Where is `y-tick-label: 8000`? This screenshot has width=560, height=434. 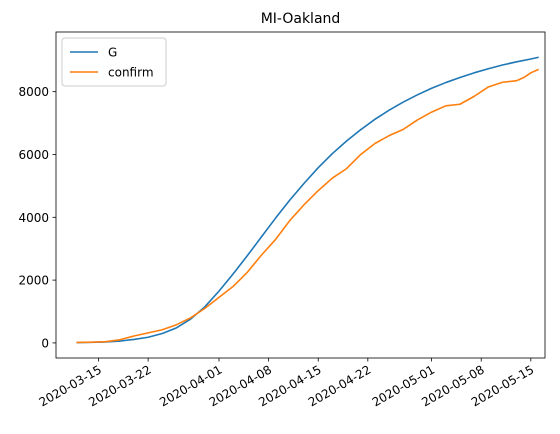 y-tick-label: 8000 is located at coordinates (33, 92).